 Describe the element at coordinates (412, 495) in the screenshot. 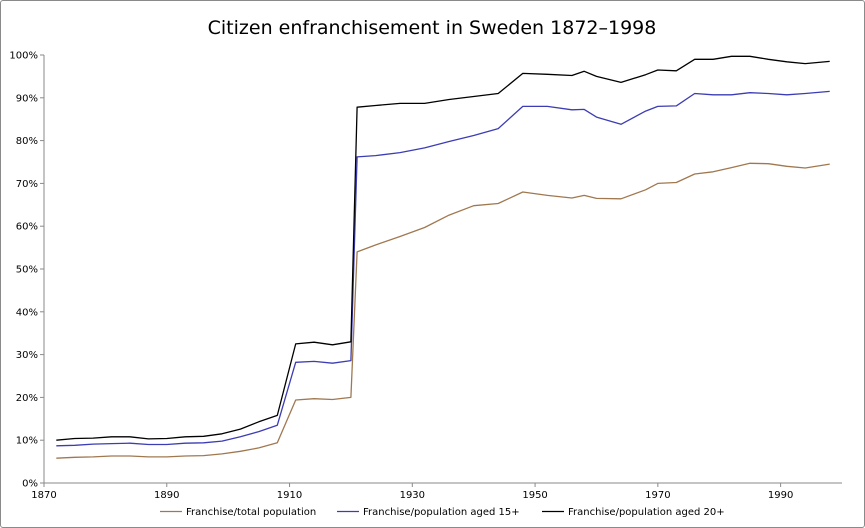

I see `x-tick-label: 1930` at that location.